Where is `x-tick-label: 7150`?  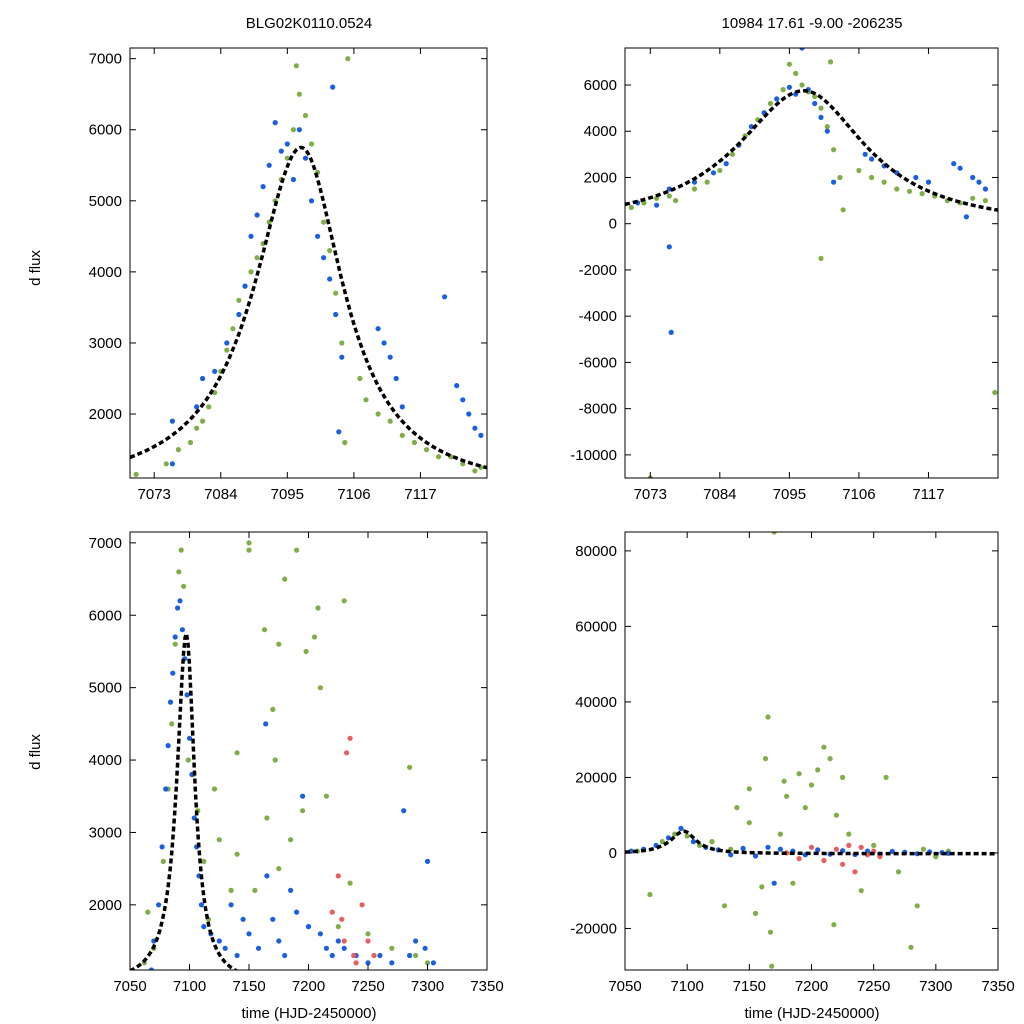
x-tick-label: 7150 is located at coordinates (248, 986).